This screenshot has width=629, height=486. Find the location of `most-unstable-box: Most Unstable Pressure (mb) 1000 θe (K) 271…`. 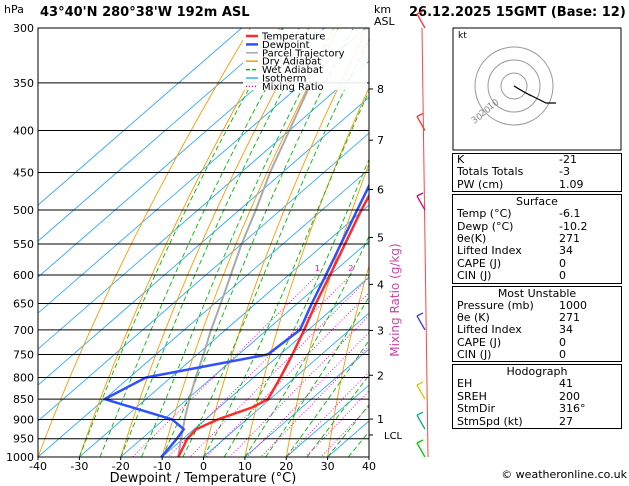

most-unstable-box: Most Unstable Pressure (mb) 1000 θe (K) 271… is located at coordinates (537, 324).